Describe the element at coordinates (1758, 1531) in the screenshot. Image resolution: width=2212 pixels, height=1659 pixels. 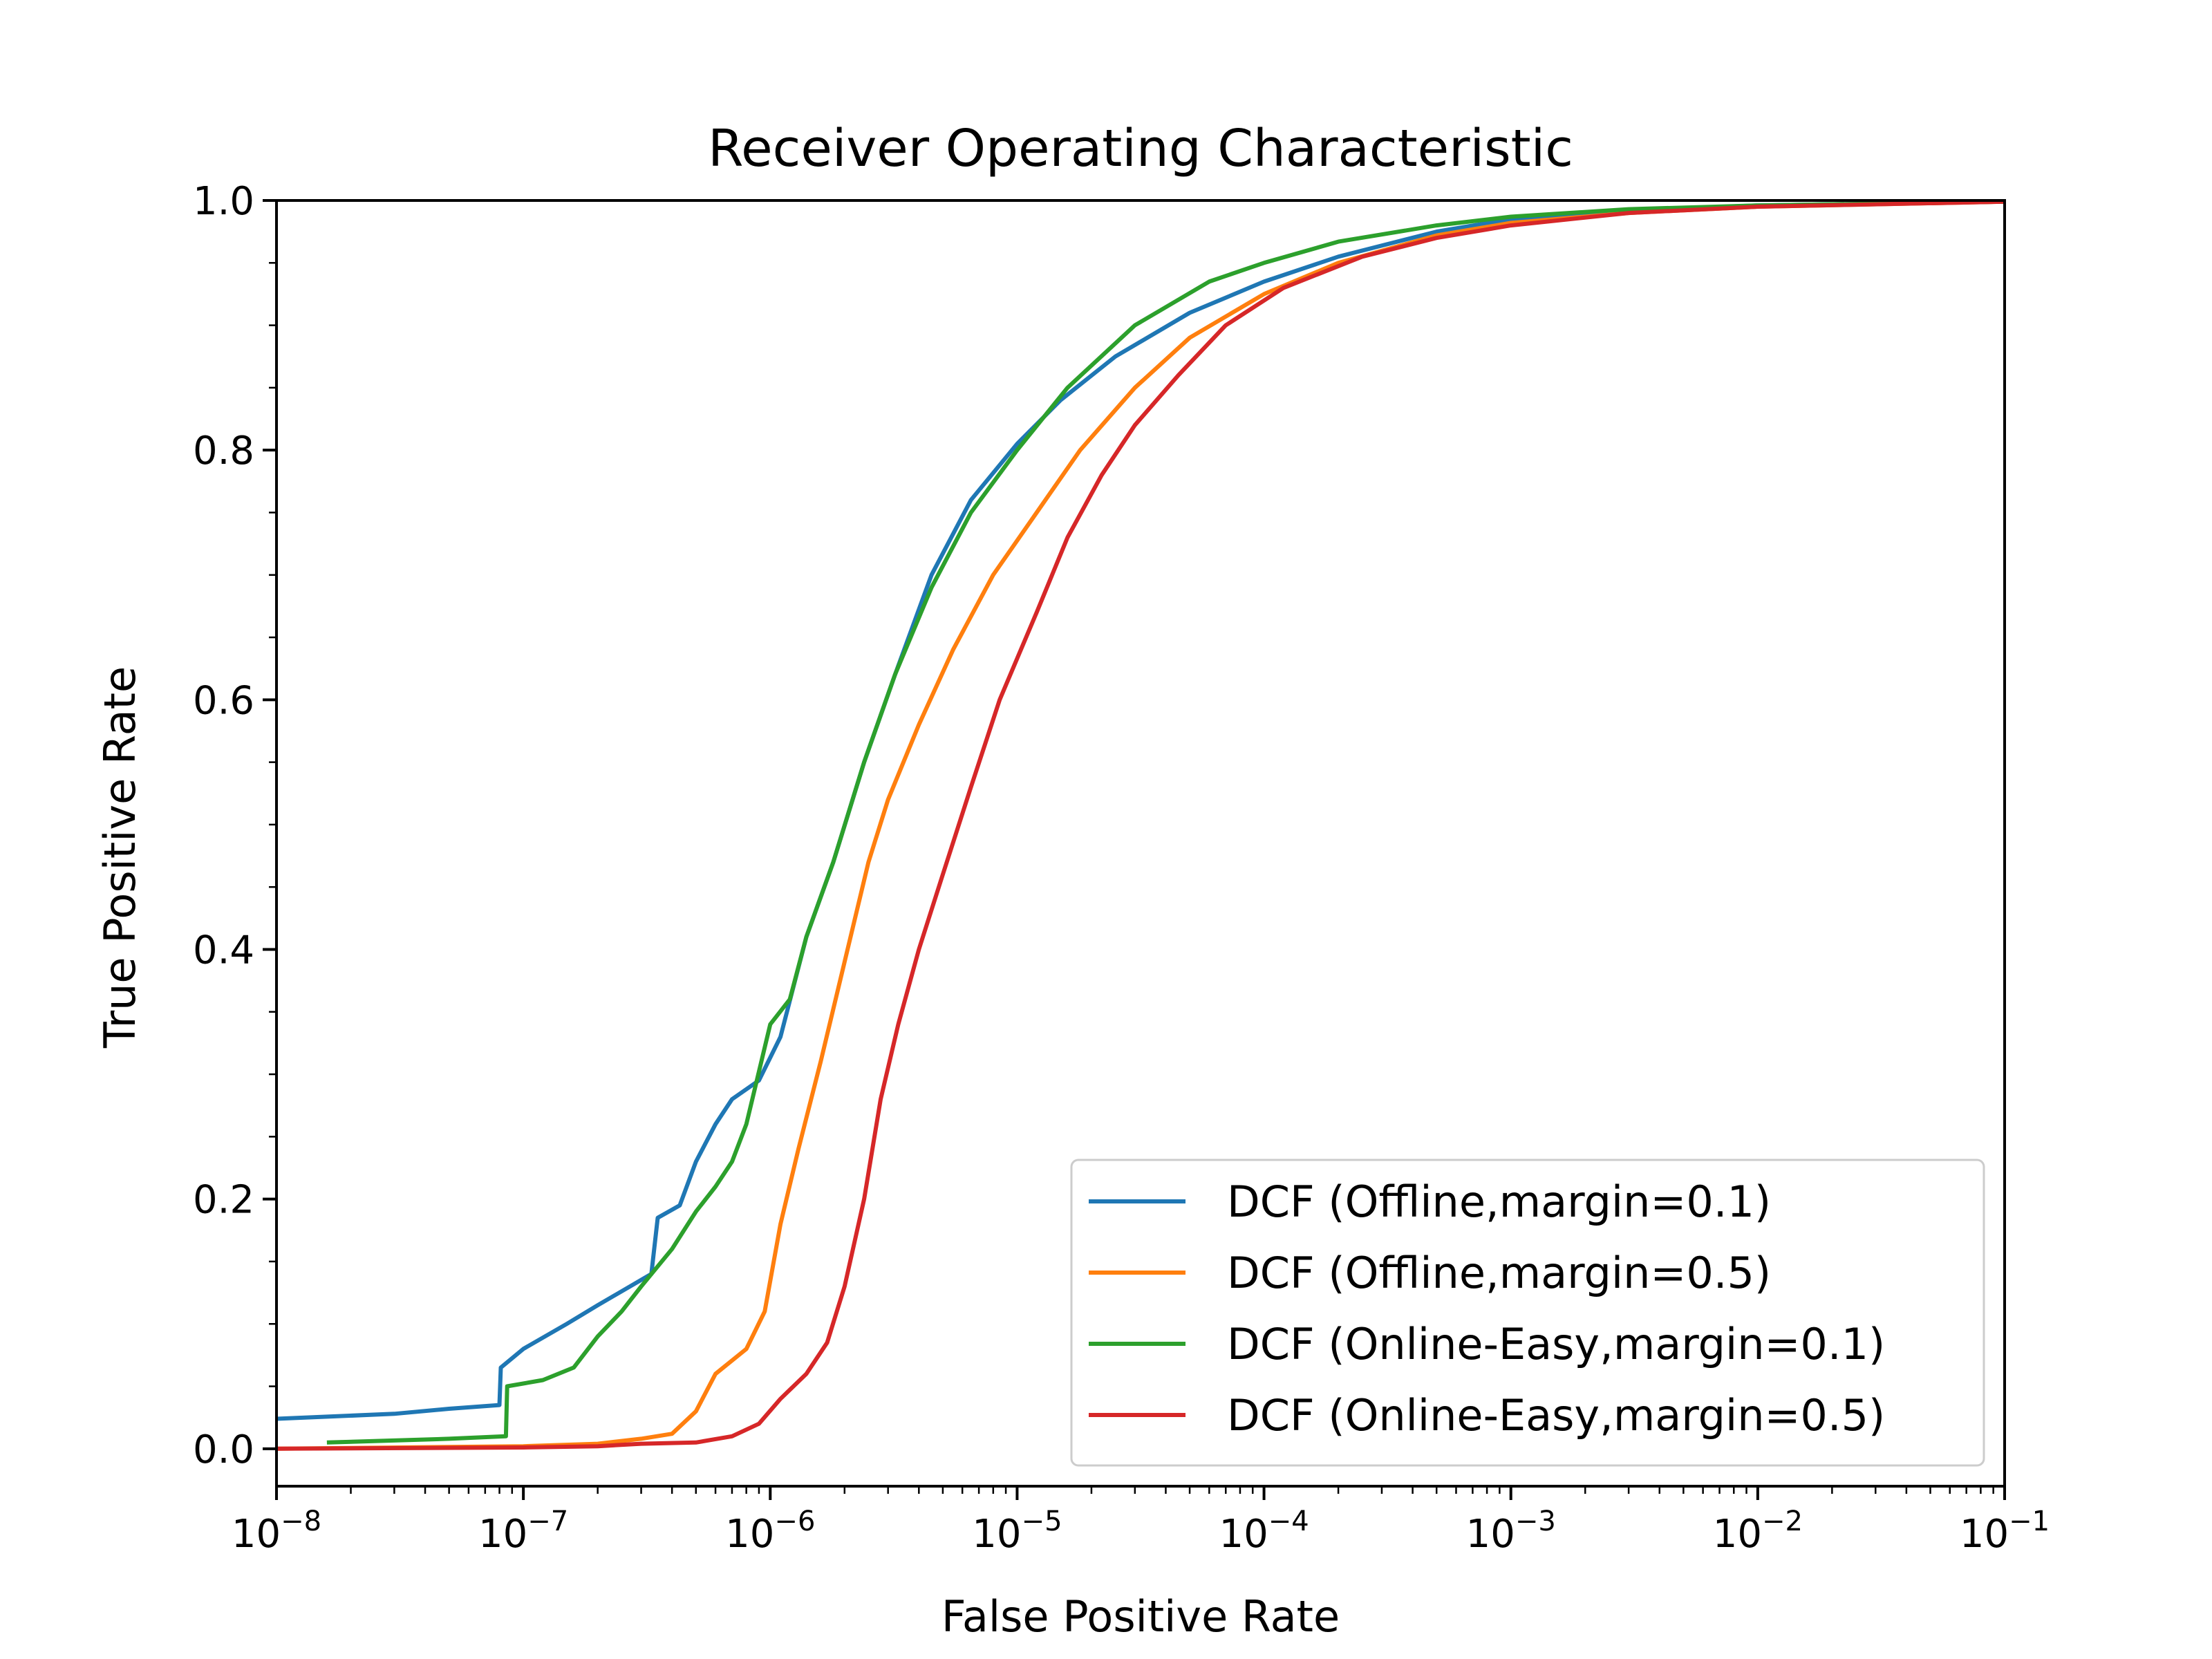
I see `x-tick-label: 10⁻²` at that location.